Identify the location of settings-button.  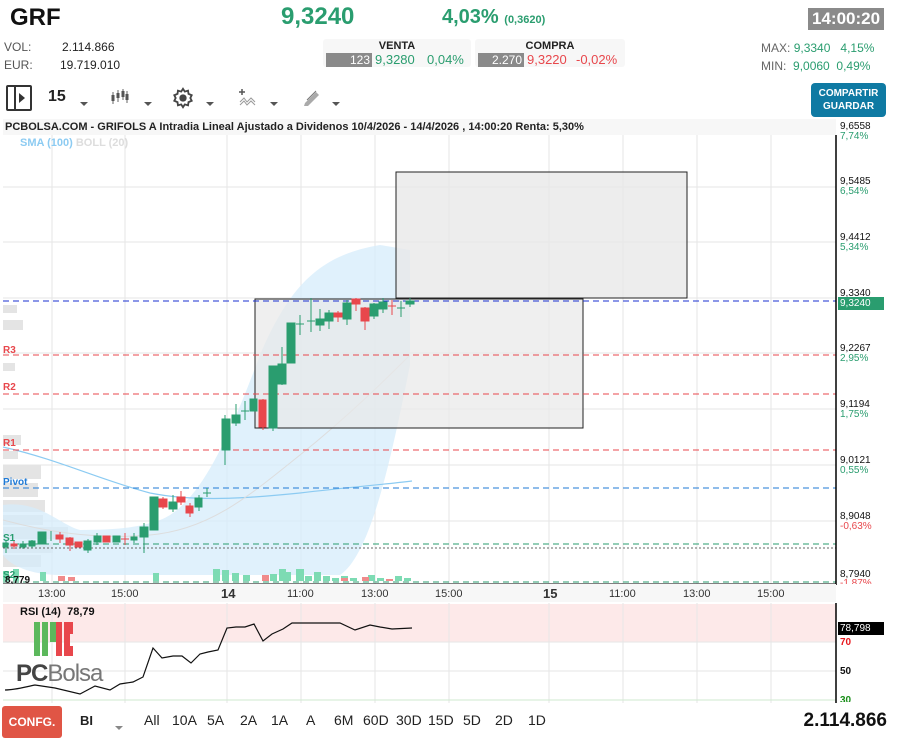
(183, 100).